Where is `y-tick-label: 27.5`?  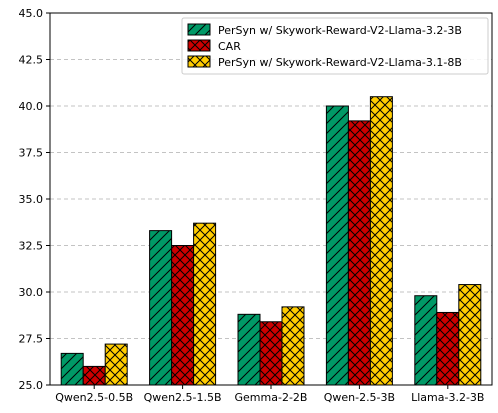
y-tick-label: 27.5 is located at coordinates (31, 339).